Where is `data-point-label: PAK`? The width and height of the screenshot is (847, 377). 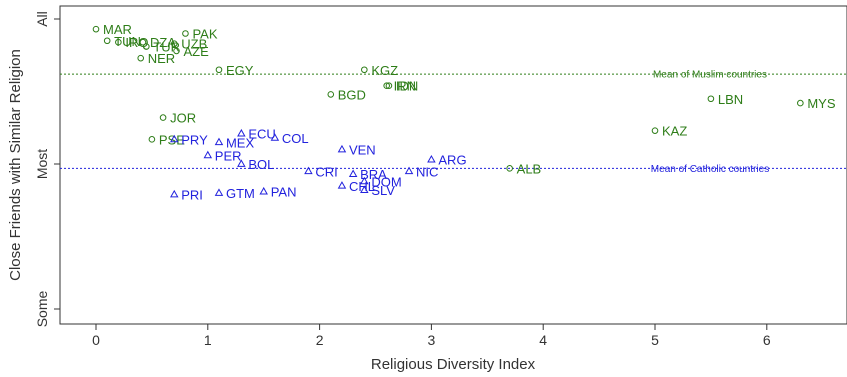 data-point-label: PAK is located at coordinates (204, 34).